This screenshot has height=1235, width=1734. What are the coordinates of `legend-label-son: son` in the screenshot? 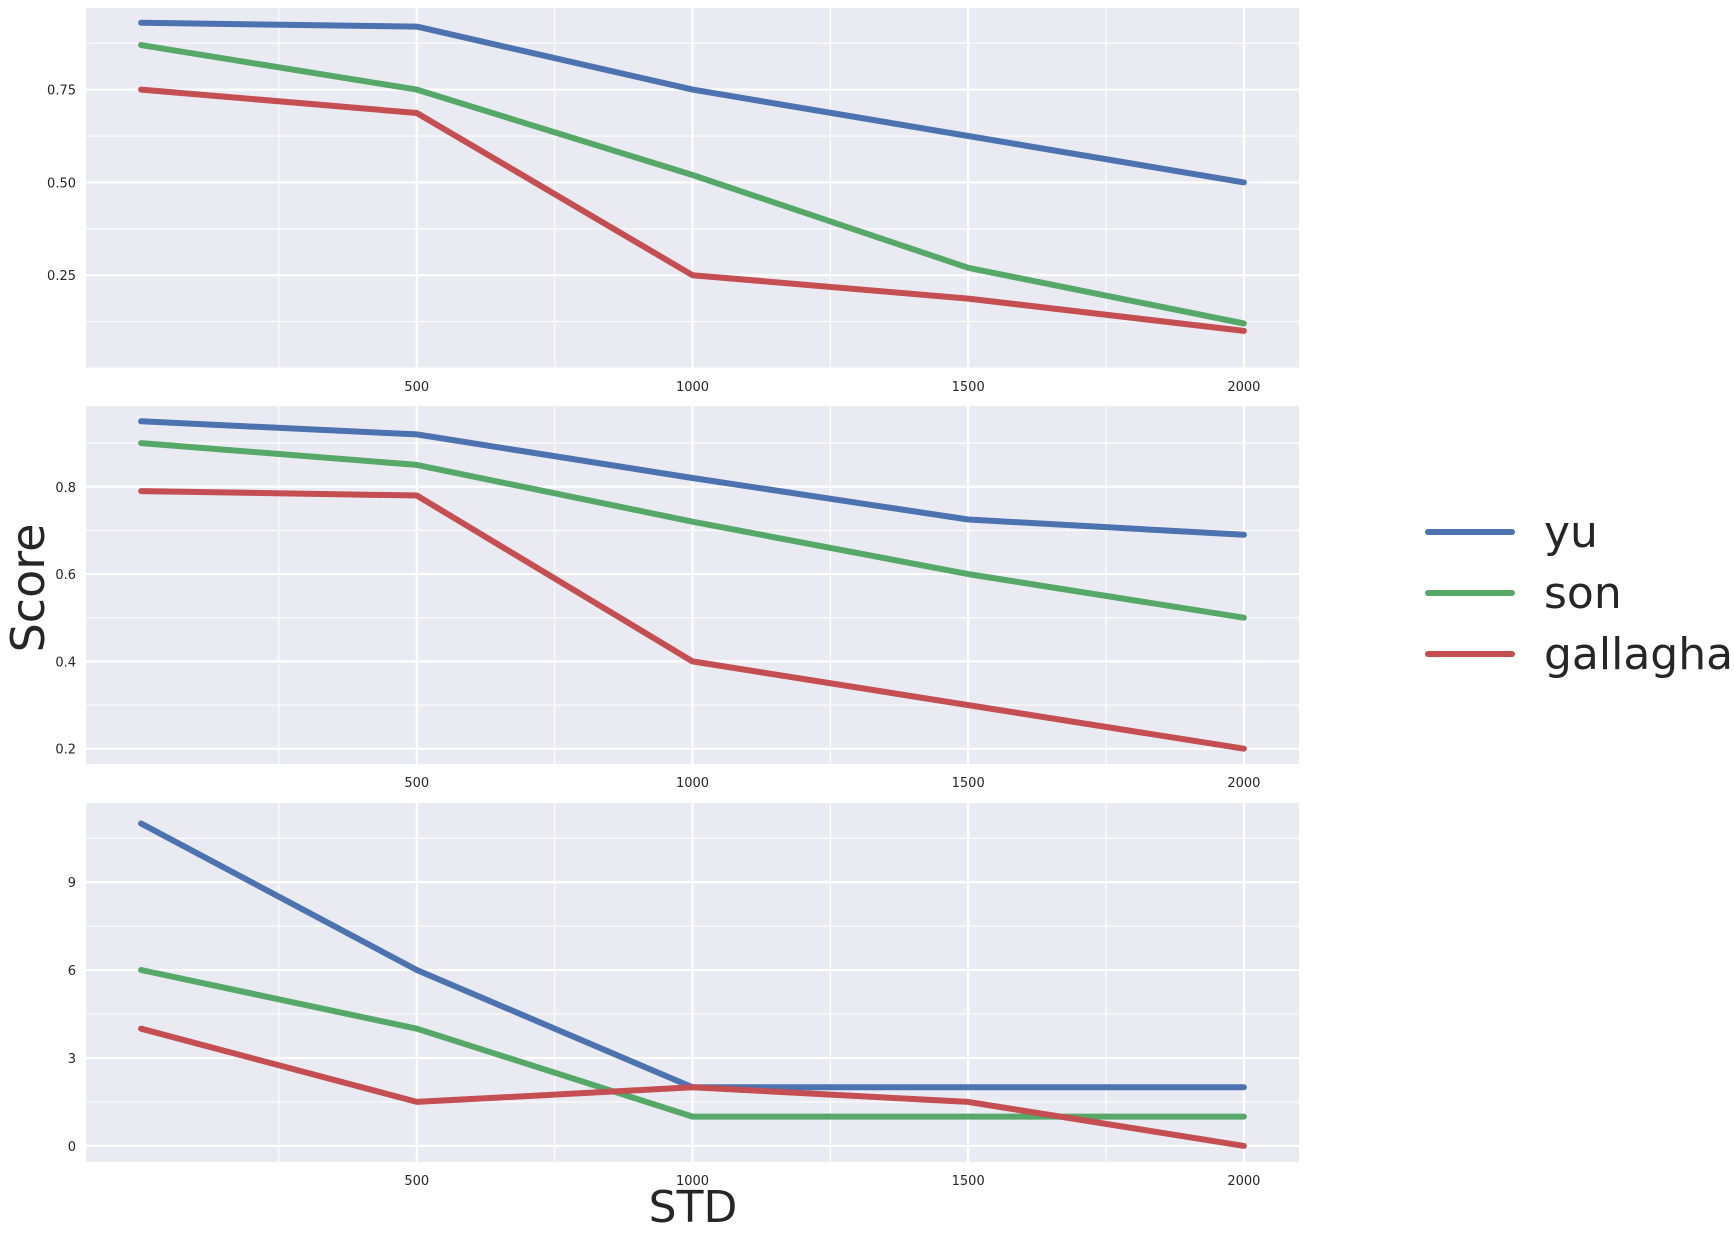 It's located at (1583, 593).